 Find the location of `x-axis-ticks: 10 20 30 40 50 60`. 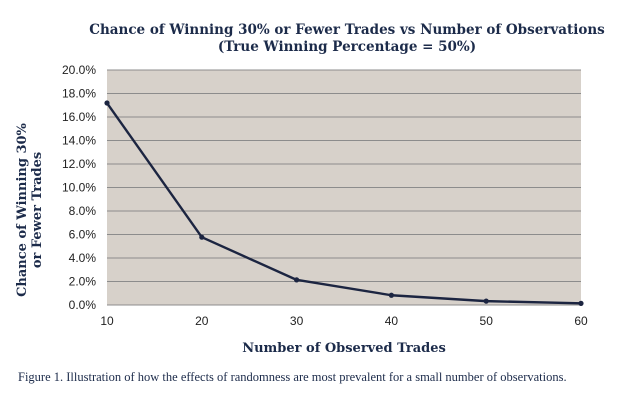

x-axis-ticks: 10 20 30 40 50 60 is located at coordinates (344, 321).